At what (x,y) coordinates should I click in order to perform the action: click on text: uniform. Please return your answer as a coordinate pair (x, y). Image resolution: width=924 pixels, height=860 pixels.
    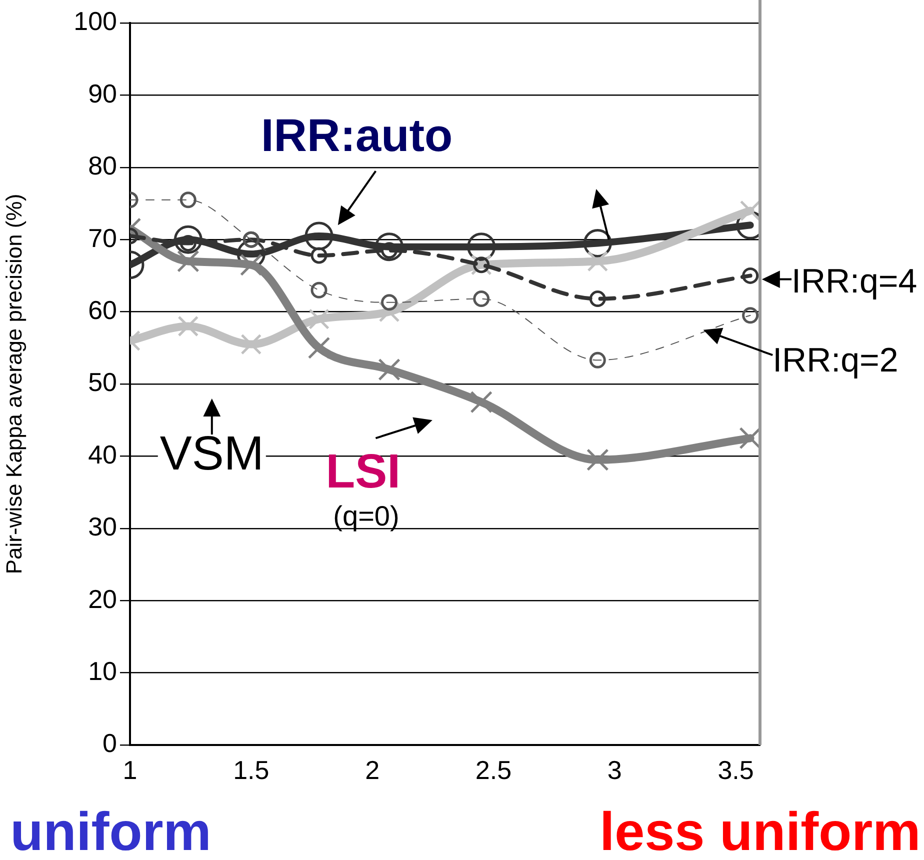
    Looking at the image, I should click on (111, 831).